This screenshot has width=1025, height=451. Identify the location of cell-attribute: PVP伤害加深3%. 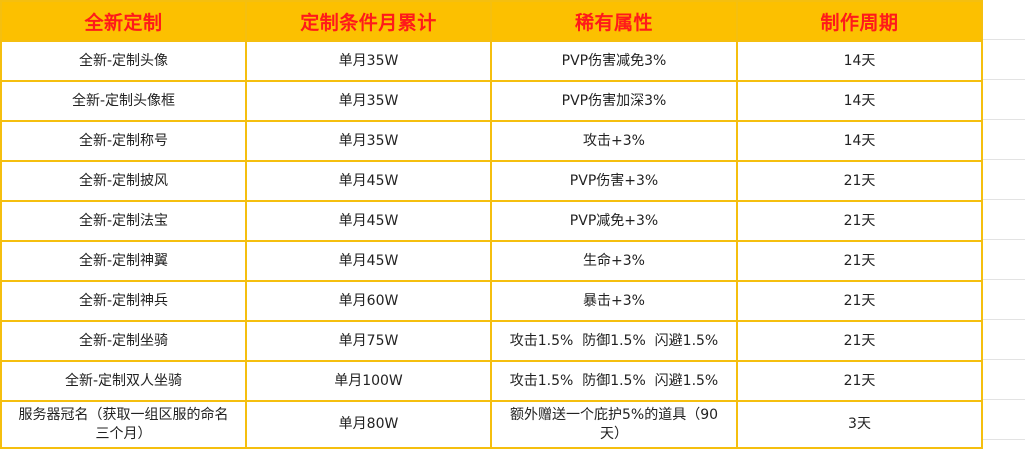
(614, 101).